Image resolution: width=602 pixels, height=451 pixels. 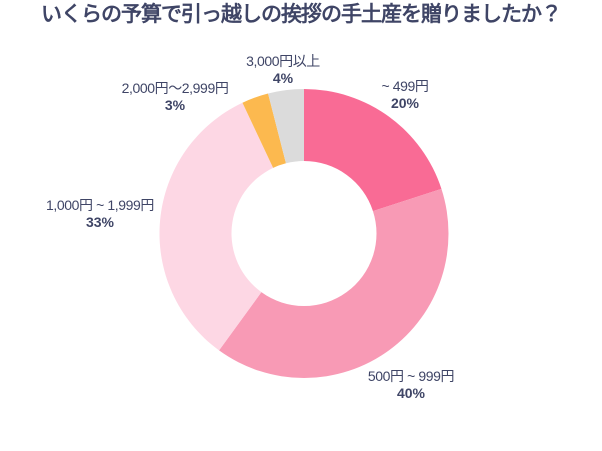 What do you see at coordinates (405, 103) in the screenshot?
I see `slice-percent-text: 20%` at bounding box center [405, 103].